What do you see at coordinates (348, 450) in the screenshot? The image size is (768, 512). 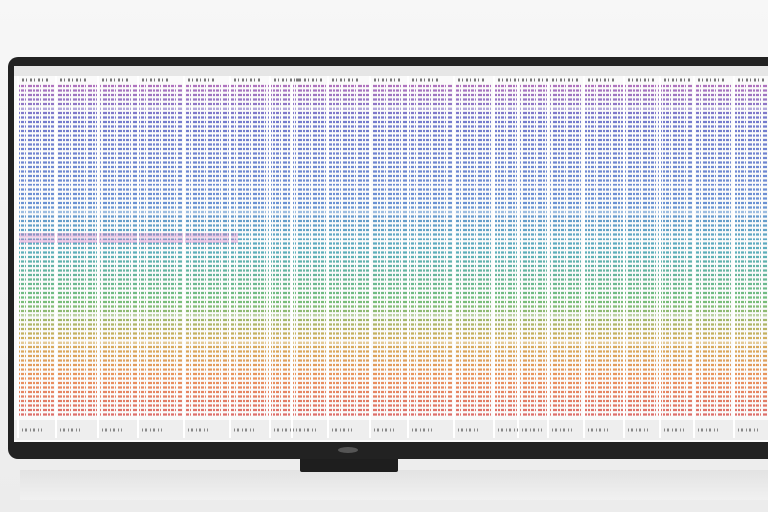 I see `power-light` at bounding box center [348, 450].